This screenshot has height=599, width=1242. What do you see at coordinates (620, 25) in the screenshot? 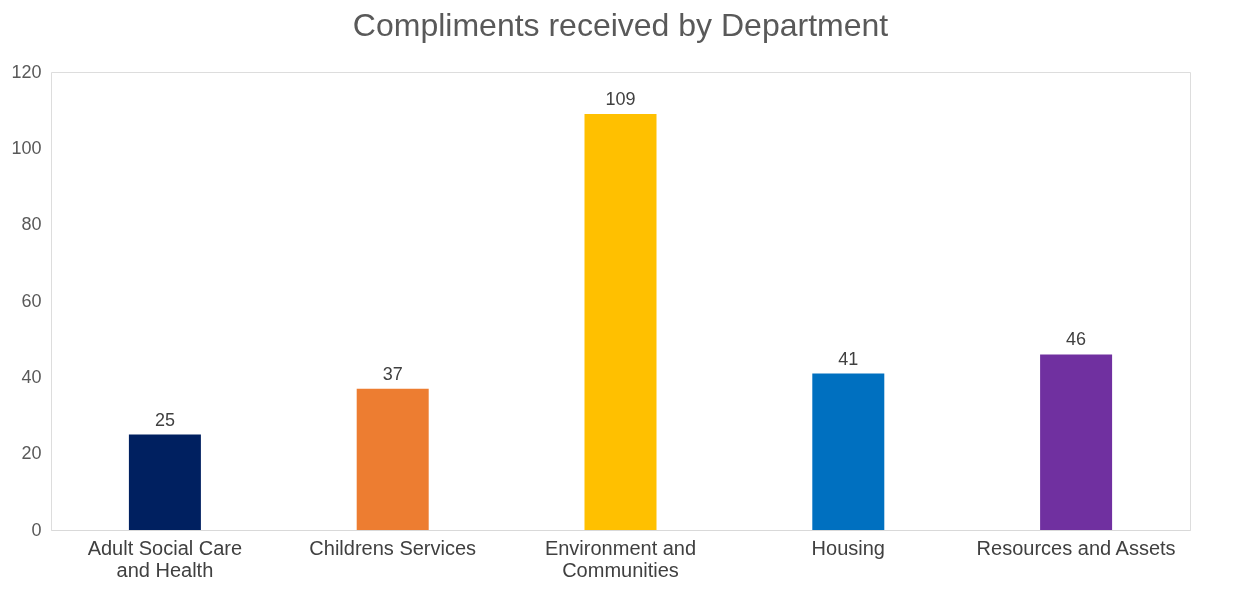
I see `chart-title: Compliments received by Department` at bounding box center [620, 25].